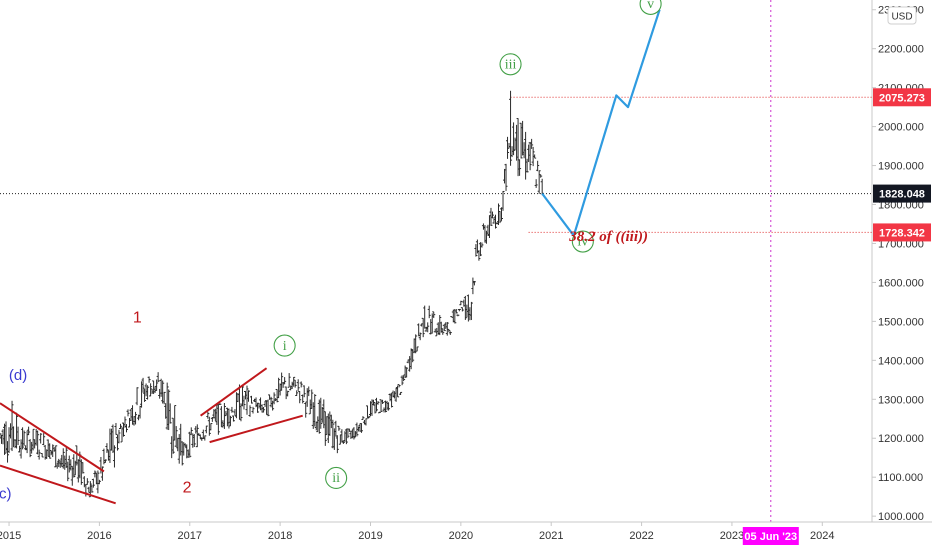 The height and width of the screenshot is (550, 932). Describe the element at coordinates (641, 536) in the screenshot. I see `x-tick-label: 2022` at that location.